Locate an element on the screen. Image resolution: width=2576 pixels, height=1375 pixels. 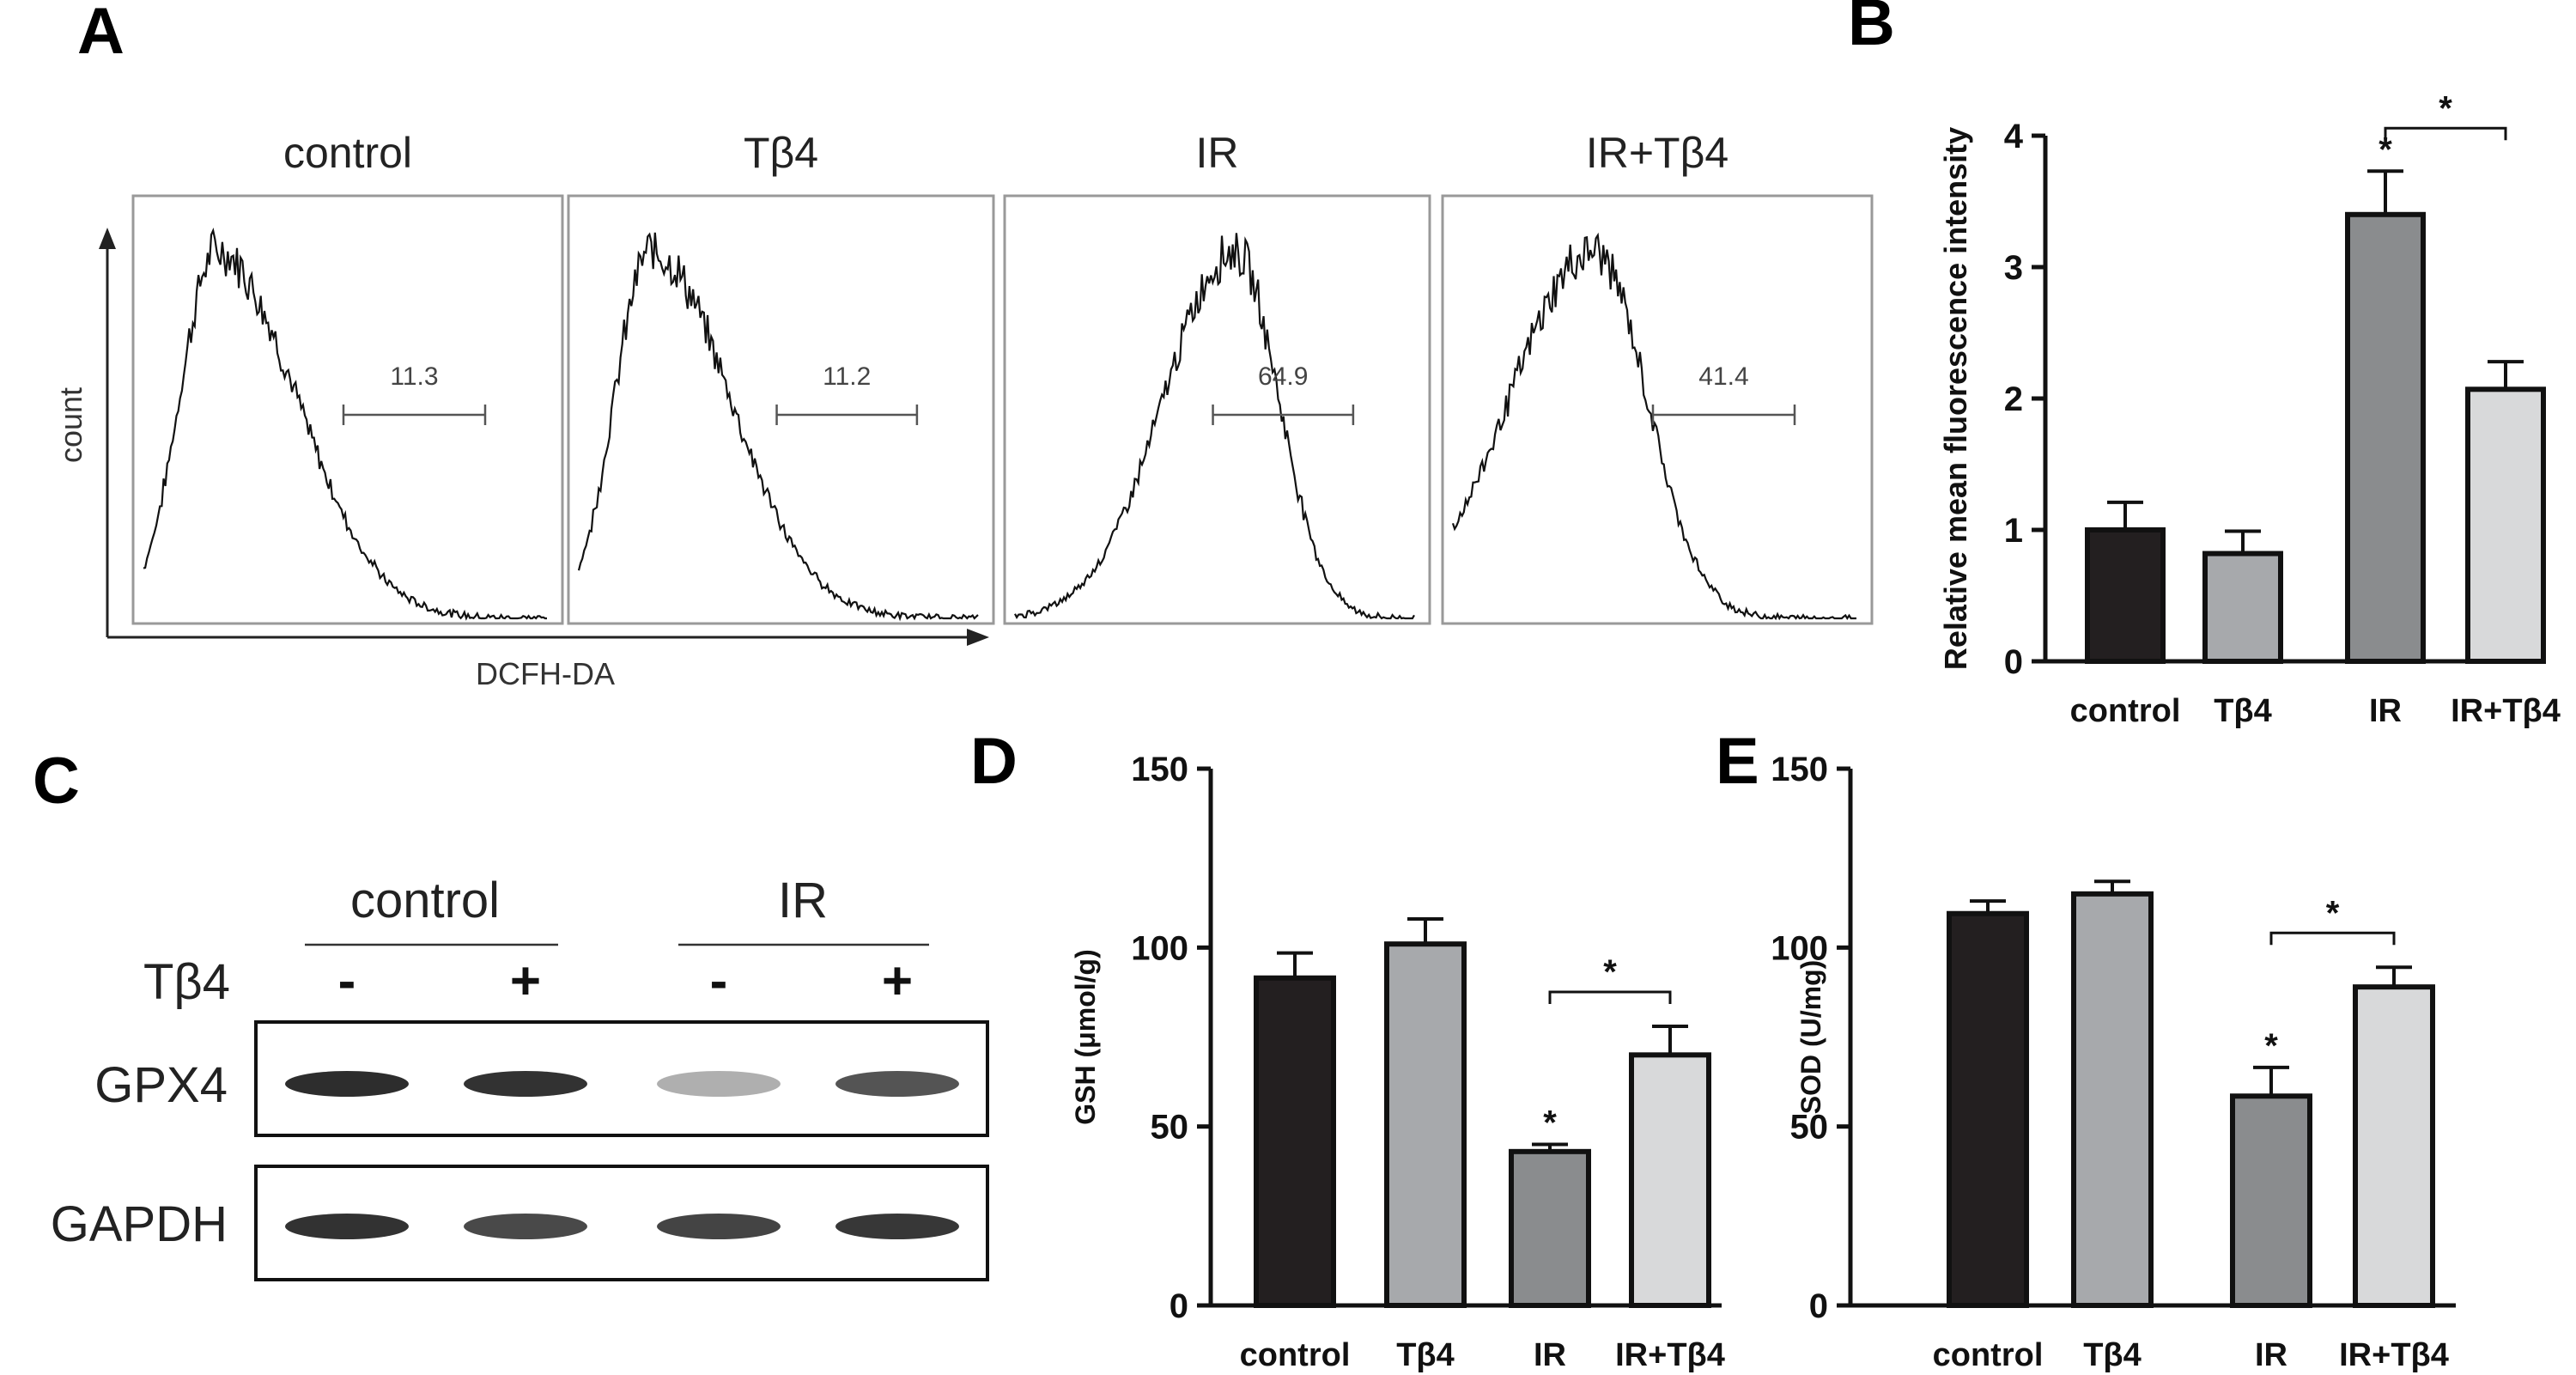
panel-letter-e: E is located at coordinates (1737, 761).